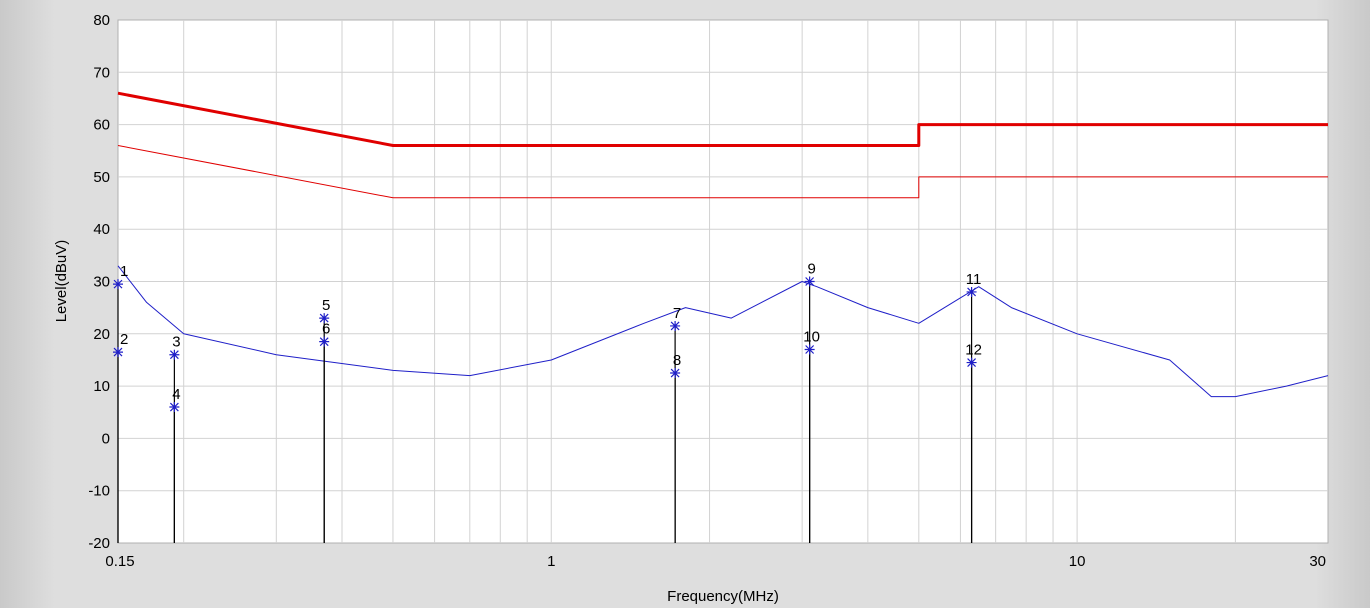 The height and width of the screenshot is (608, 1370). I want to click on y-tick-labels: -20 -10 0 10 20 30 40 50 60 70 80, so click(99, 282).